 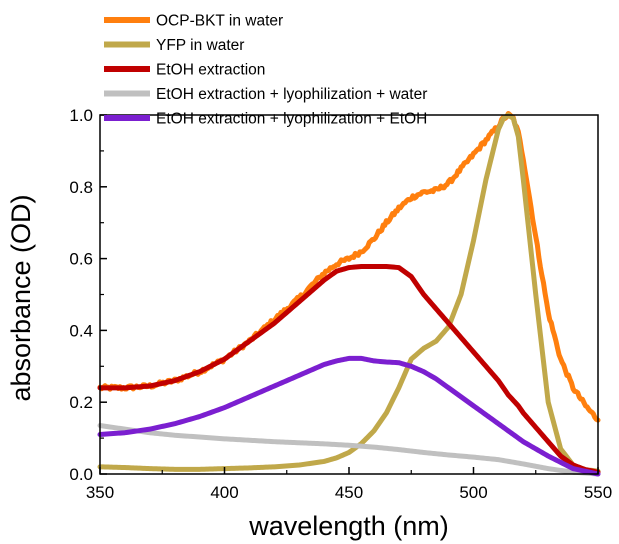 What do you see at coordinates (200, 45) in the screenshot?
I see `legend-label: YFP in water` at bounding box center [200, 45].